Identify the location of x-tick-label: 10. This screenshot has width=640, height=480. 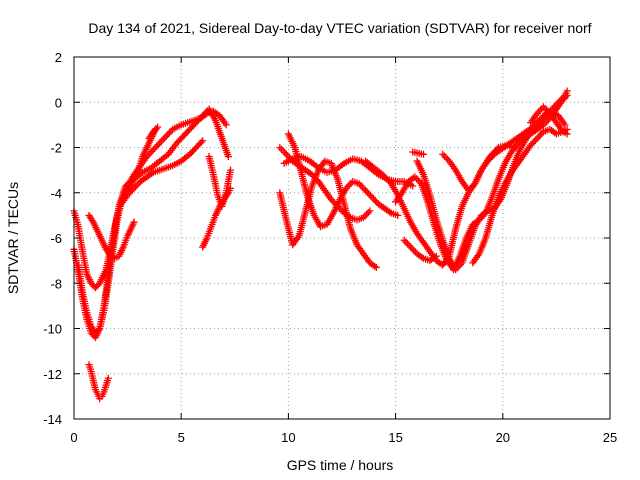
(288, 437).